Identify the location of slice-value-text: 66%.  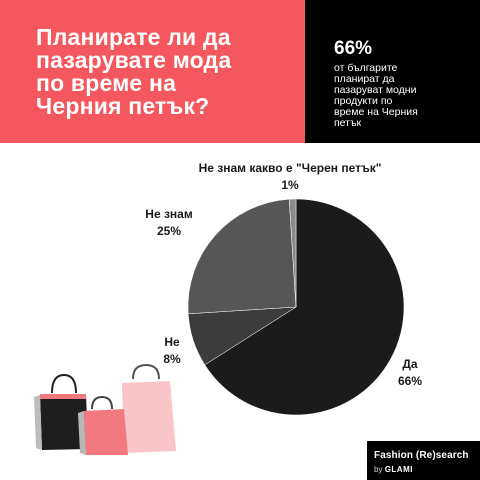
(410, 381).